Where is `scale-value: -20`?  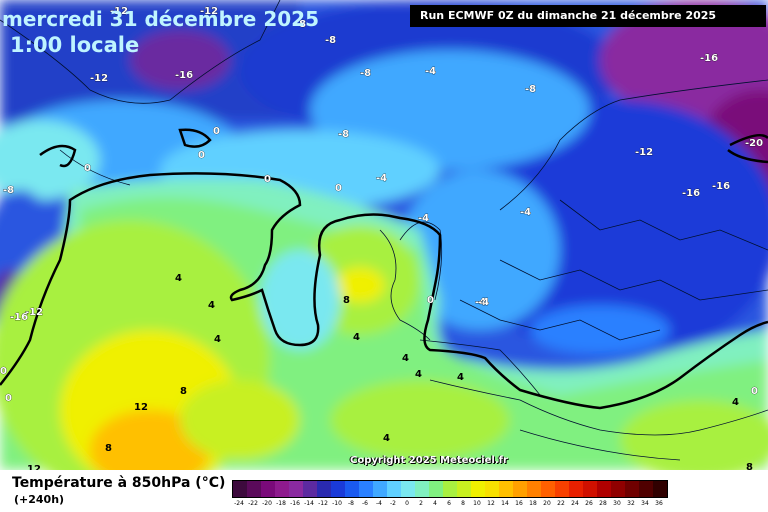
scale-value: -20 is located at coordinates (267, 503).